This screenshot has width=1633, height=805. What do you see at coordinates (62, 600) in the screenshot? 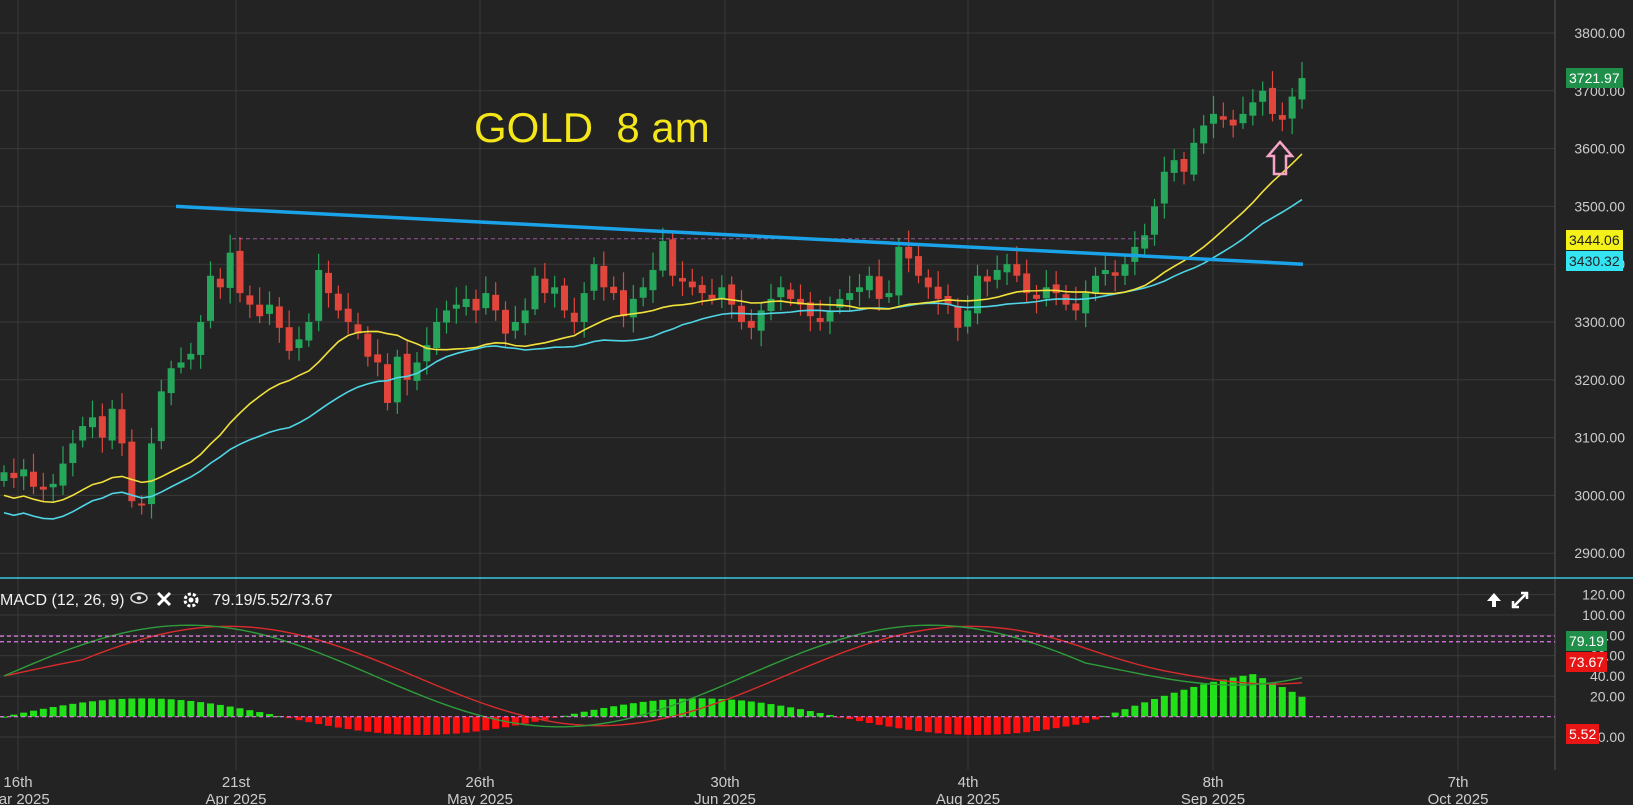
I see `macd-name: MACD (12, 26, 9)` at bounding box center [62, 600].